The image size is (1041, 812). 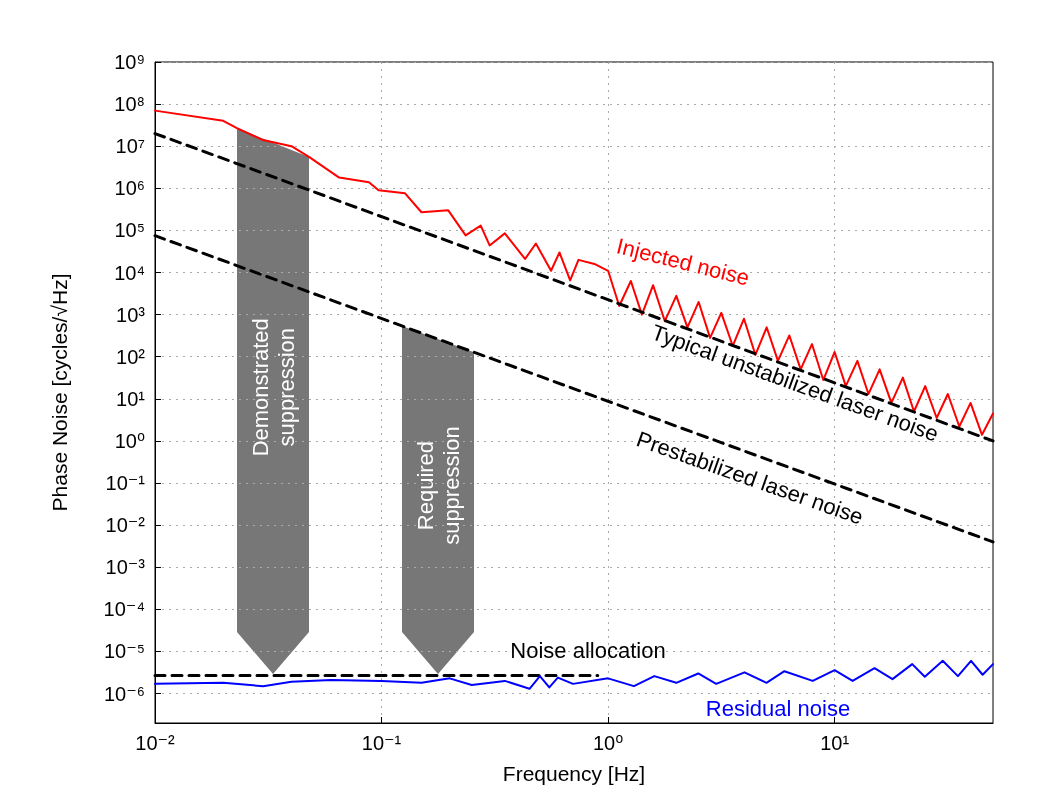 What do you see at coordinates (683, 262) in the screenshot?
I see `text: Injected noise` at bounding box center [683, 262].